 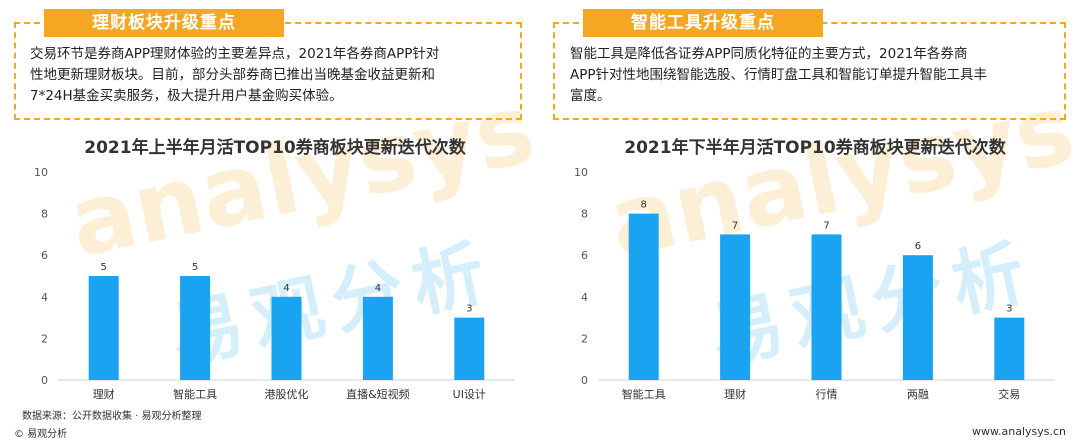 I want to click on x-tick-label: 直播&短视频, so click(x=378, y=394).